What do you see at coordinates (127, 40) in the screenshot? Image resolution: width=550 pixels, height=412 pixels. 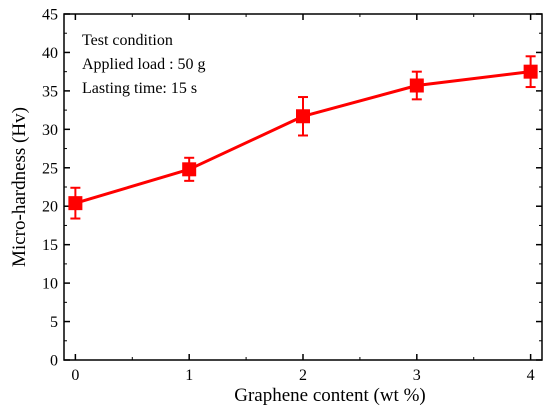 I see `annotation-line-1: Test condition` at bounding box center [127, 40].